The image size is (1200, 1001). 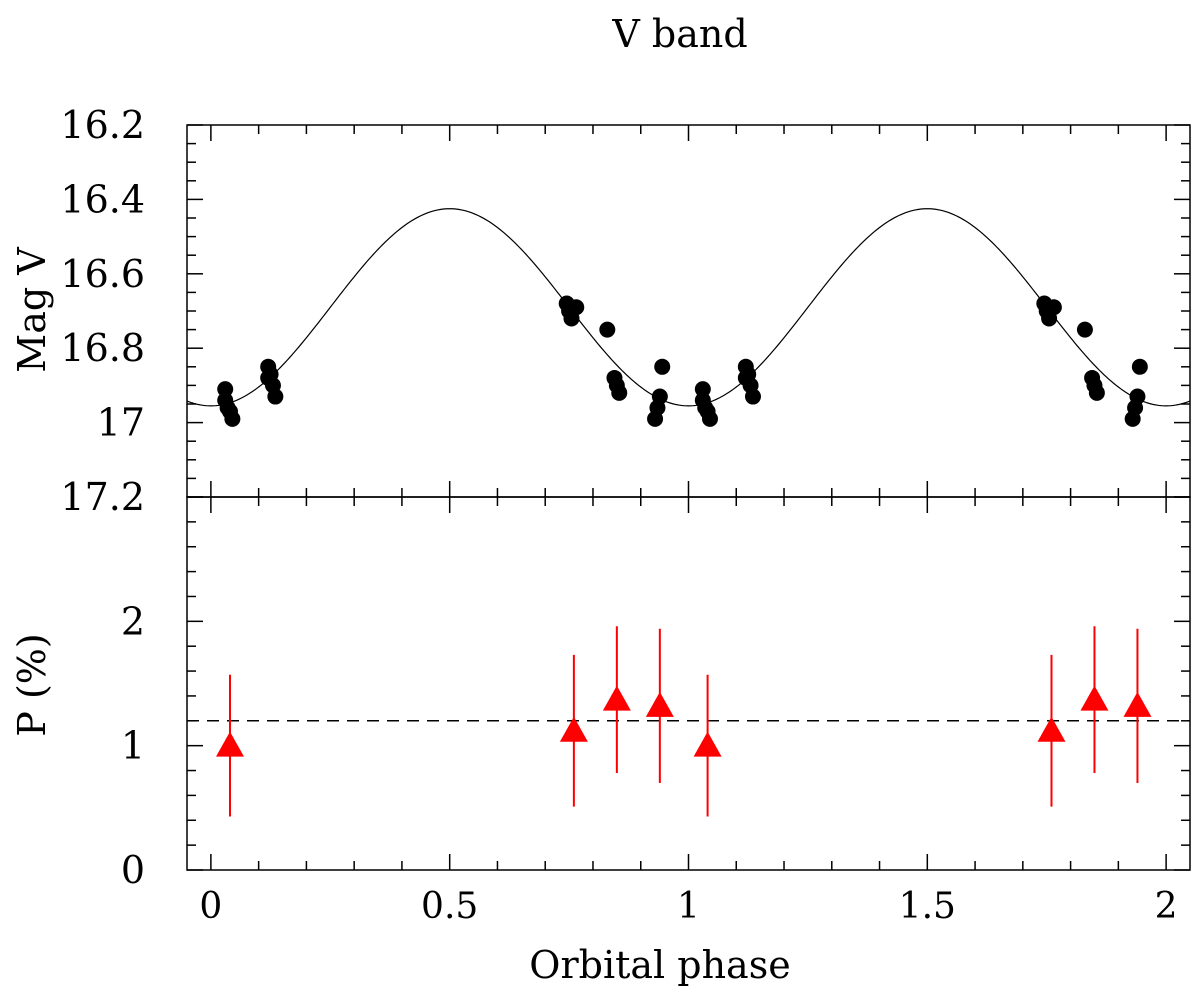 I want to click on y-axis-label-mag-v: Mag V, so click(x=32, y=310).